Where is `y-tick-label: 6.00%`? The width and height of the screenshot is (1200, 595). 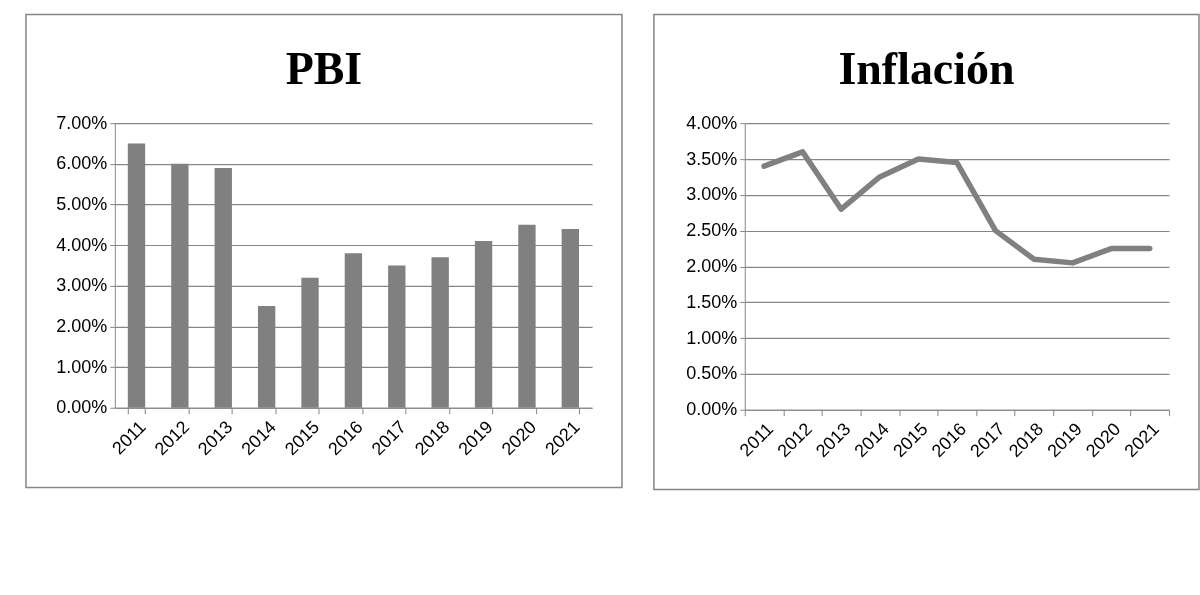
y-tick-label: 6.00% is located at coordinates (82, 163).